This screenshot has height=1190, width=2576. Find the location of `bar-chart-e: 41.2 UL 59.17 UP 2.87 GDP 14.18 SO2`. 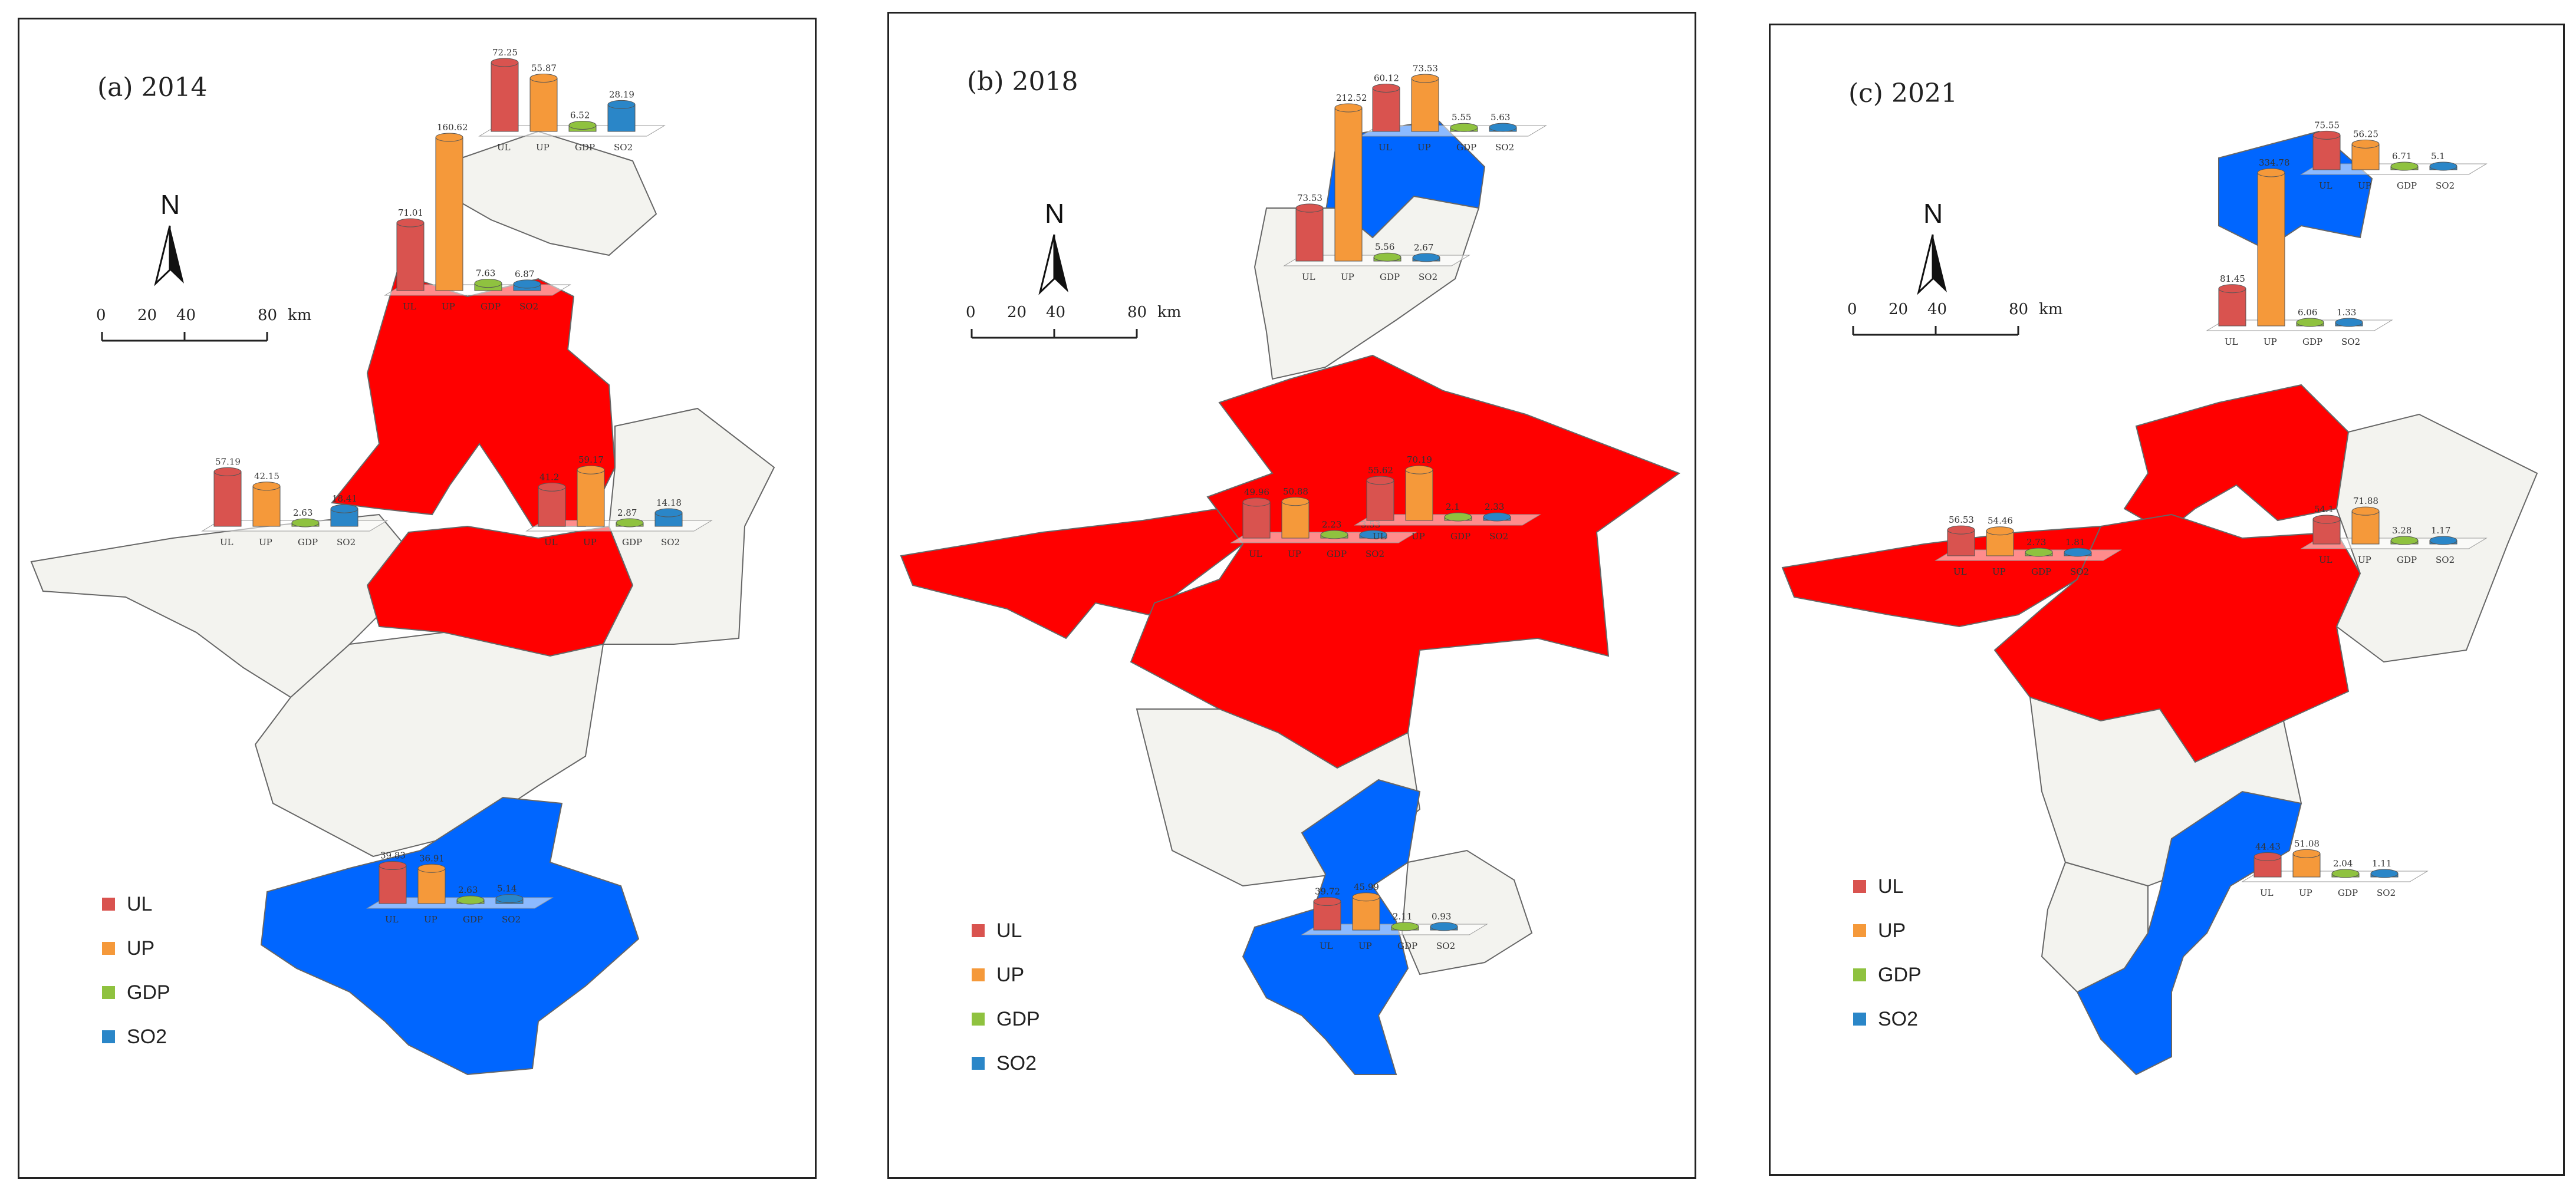

bar-chart-e: 41.2 UL 59.17 UP 2.87 GDP 14.18 SO2 is located at coordinates (619, 501).